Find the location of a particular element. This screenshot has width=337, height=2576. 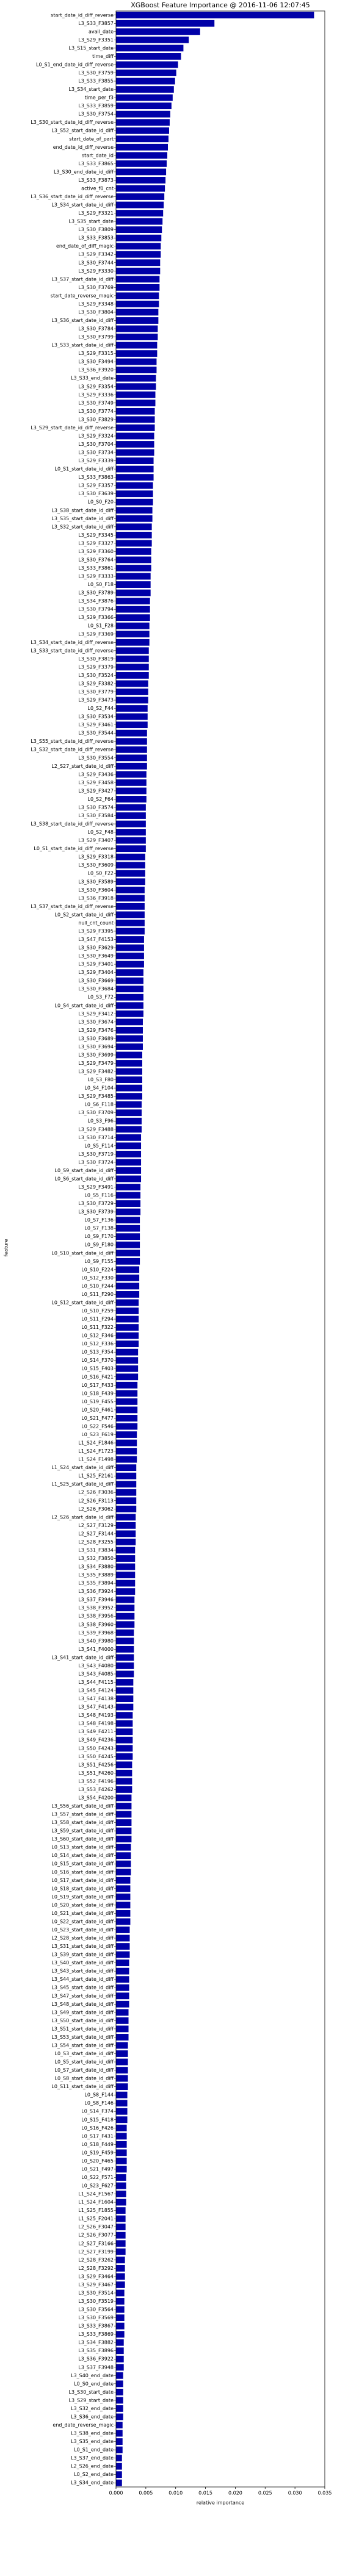

y-tick-label: L3_S38_F3960 is located at coordinates (96, 1624).